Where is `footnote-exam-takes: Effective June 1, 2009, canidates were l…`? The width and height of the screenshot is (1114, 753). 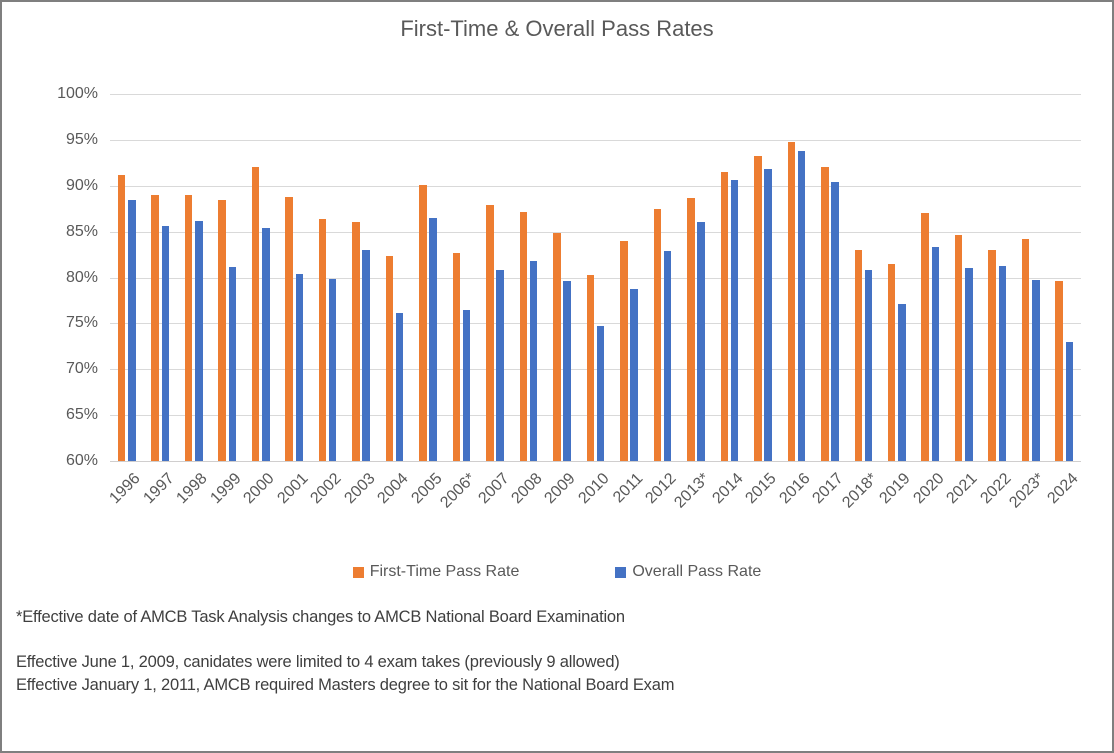
footnote-exam-takes: Effective June 1, 2009, canidates were l… is located at coordinates (318, 662).